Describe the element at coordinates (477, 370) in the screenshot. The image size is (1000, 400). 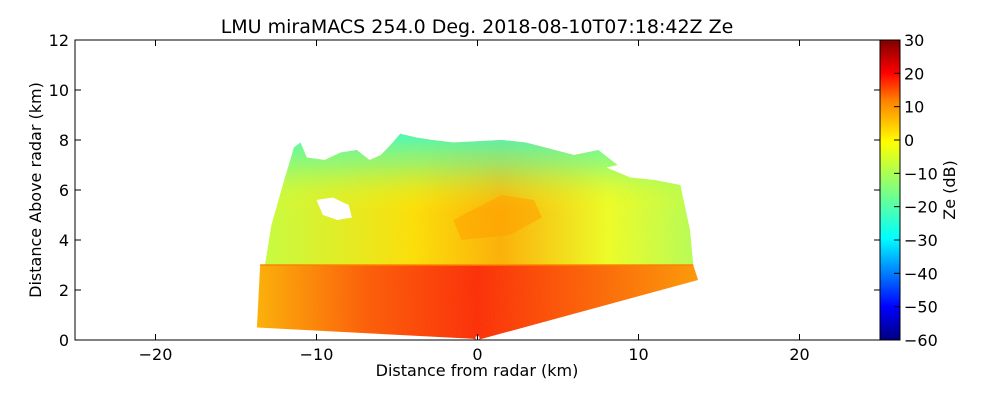
I see `x-axis-label: Distance from radar (km)` at that location.